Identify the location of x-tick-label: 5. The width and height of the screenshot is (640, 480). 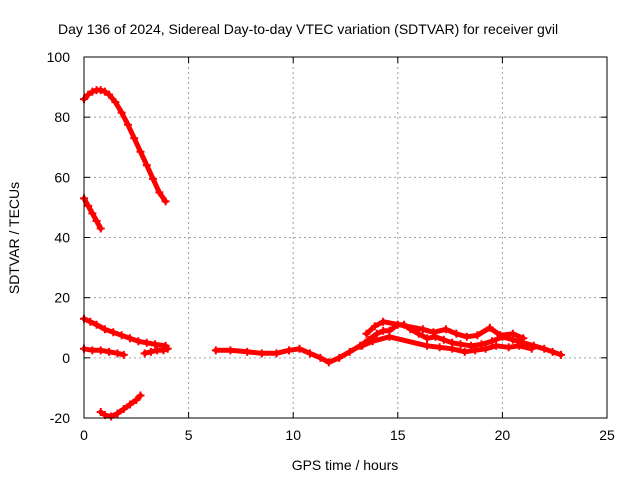
(189, 435).